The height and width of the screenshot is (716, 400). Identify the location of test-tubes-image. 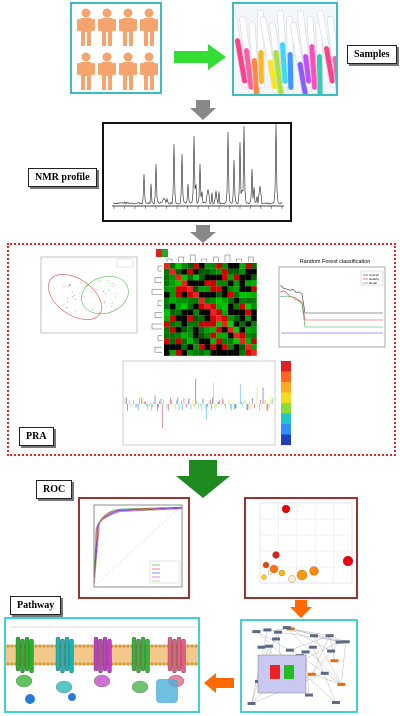
(285, 49).